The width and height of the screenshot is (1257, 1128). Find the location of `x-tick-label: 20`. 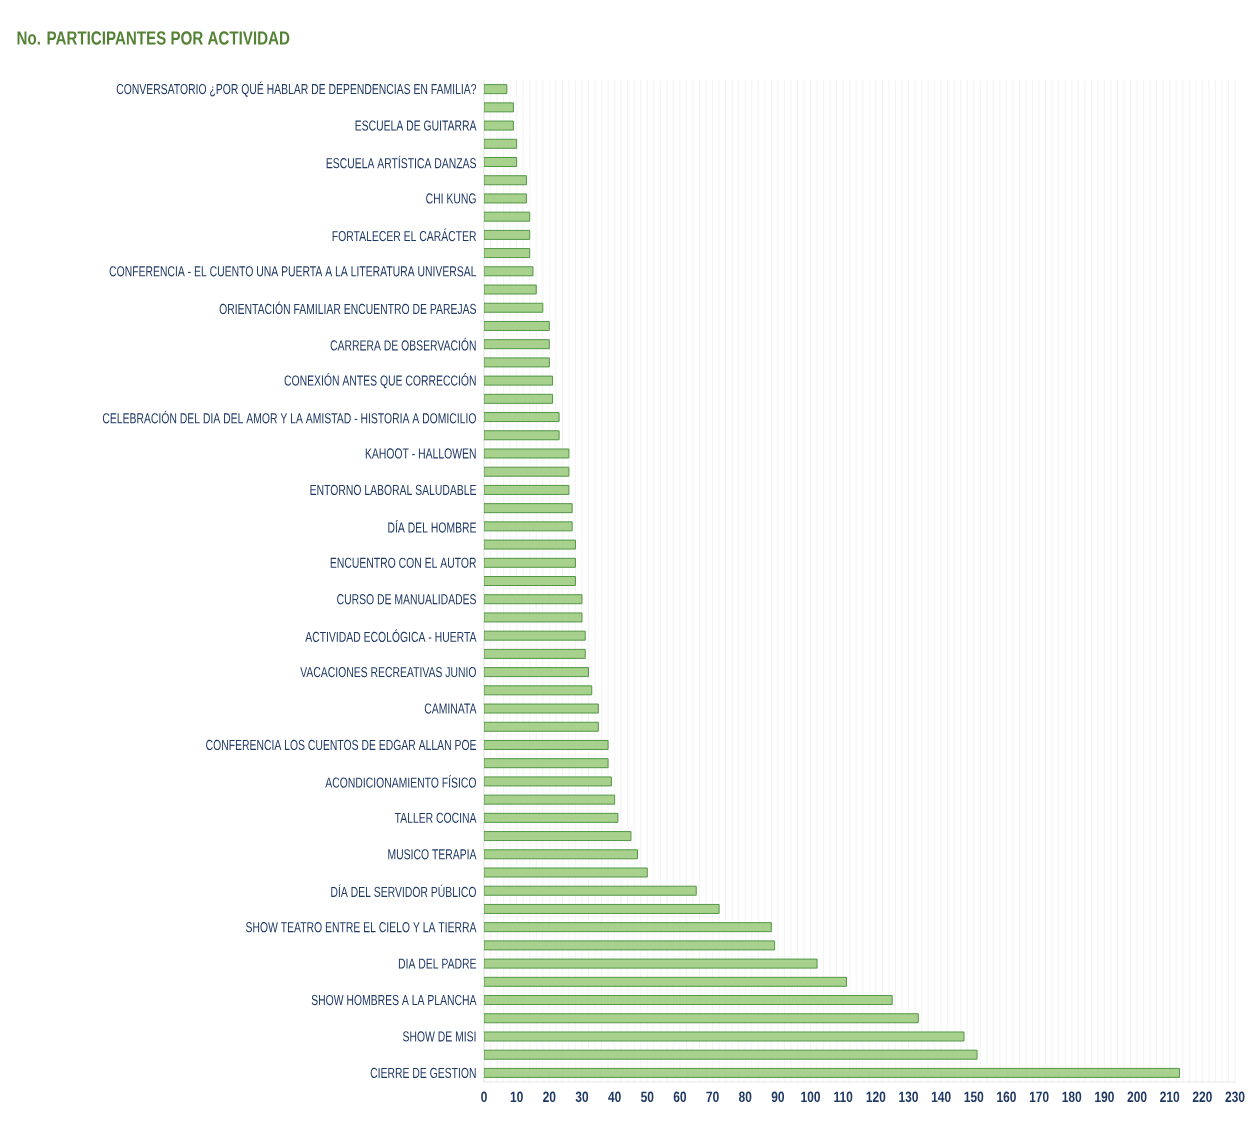

x-tick-label: 20 is located at coordinates (549, 1097).